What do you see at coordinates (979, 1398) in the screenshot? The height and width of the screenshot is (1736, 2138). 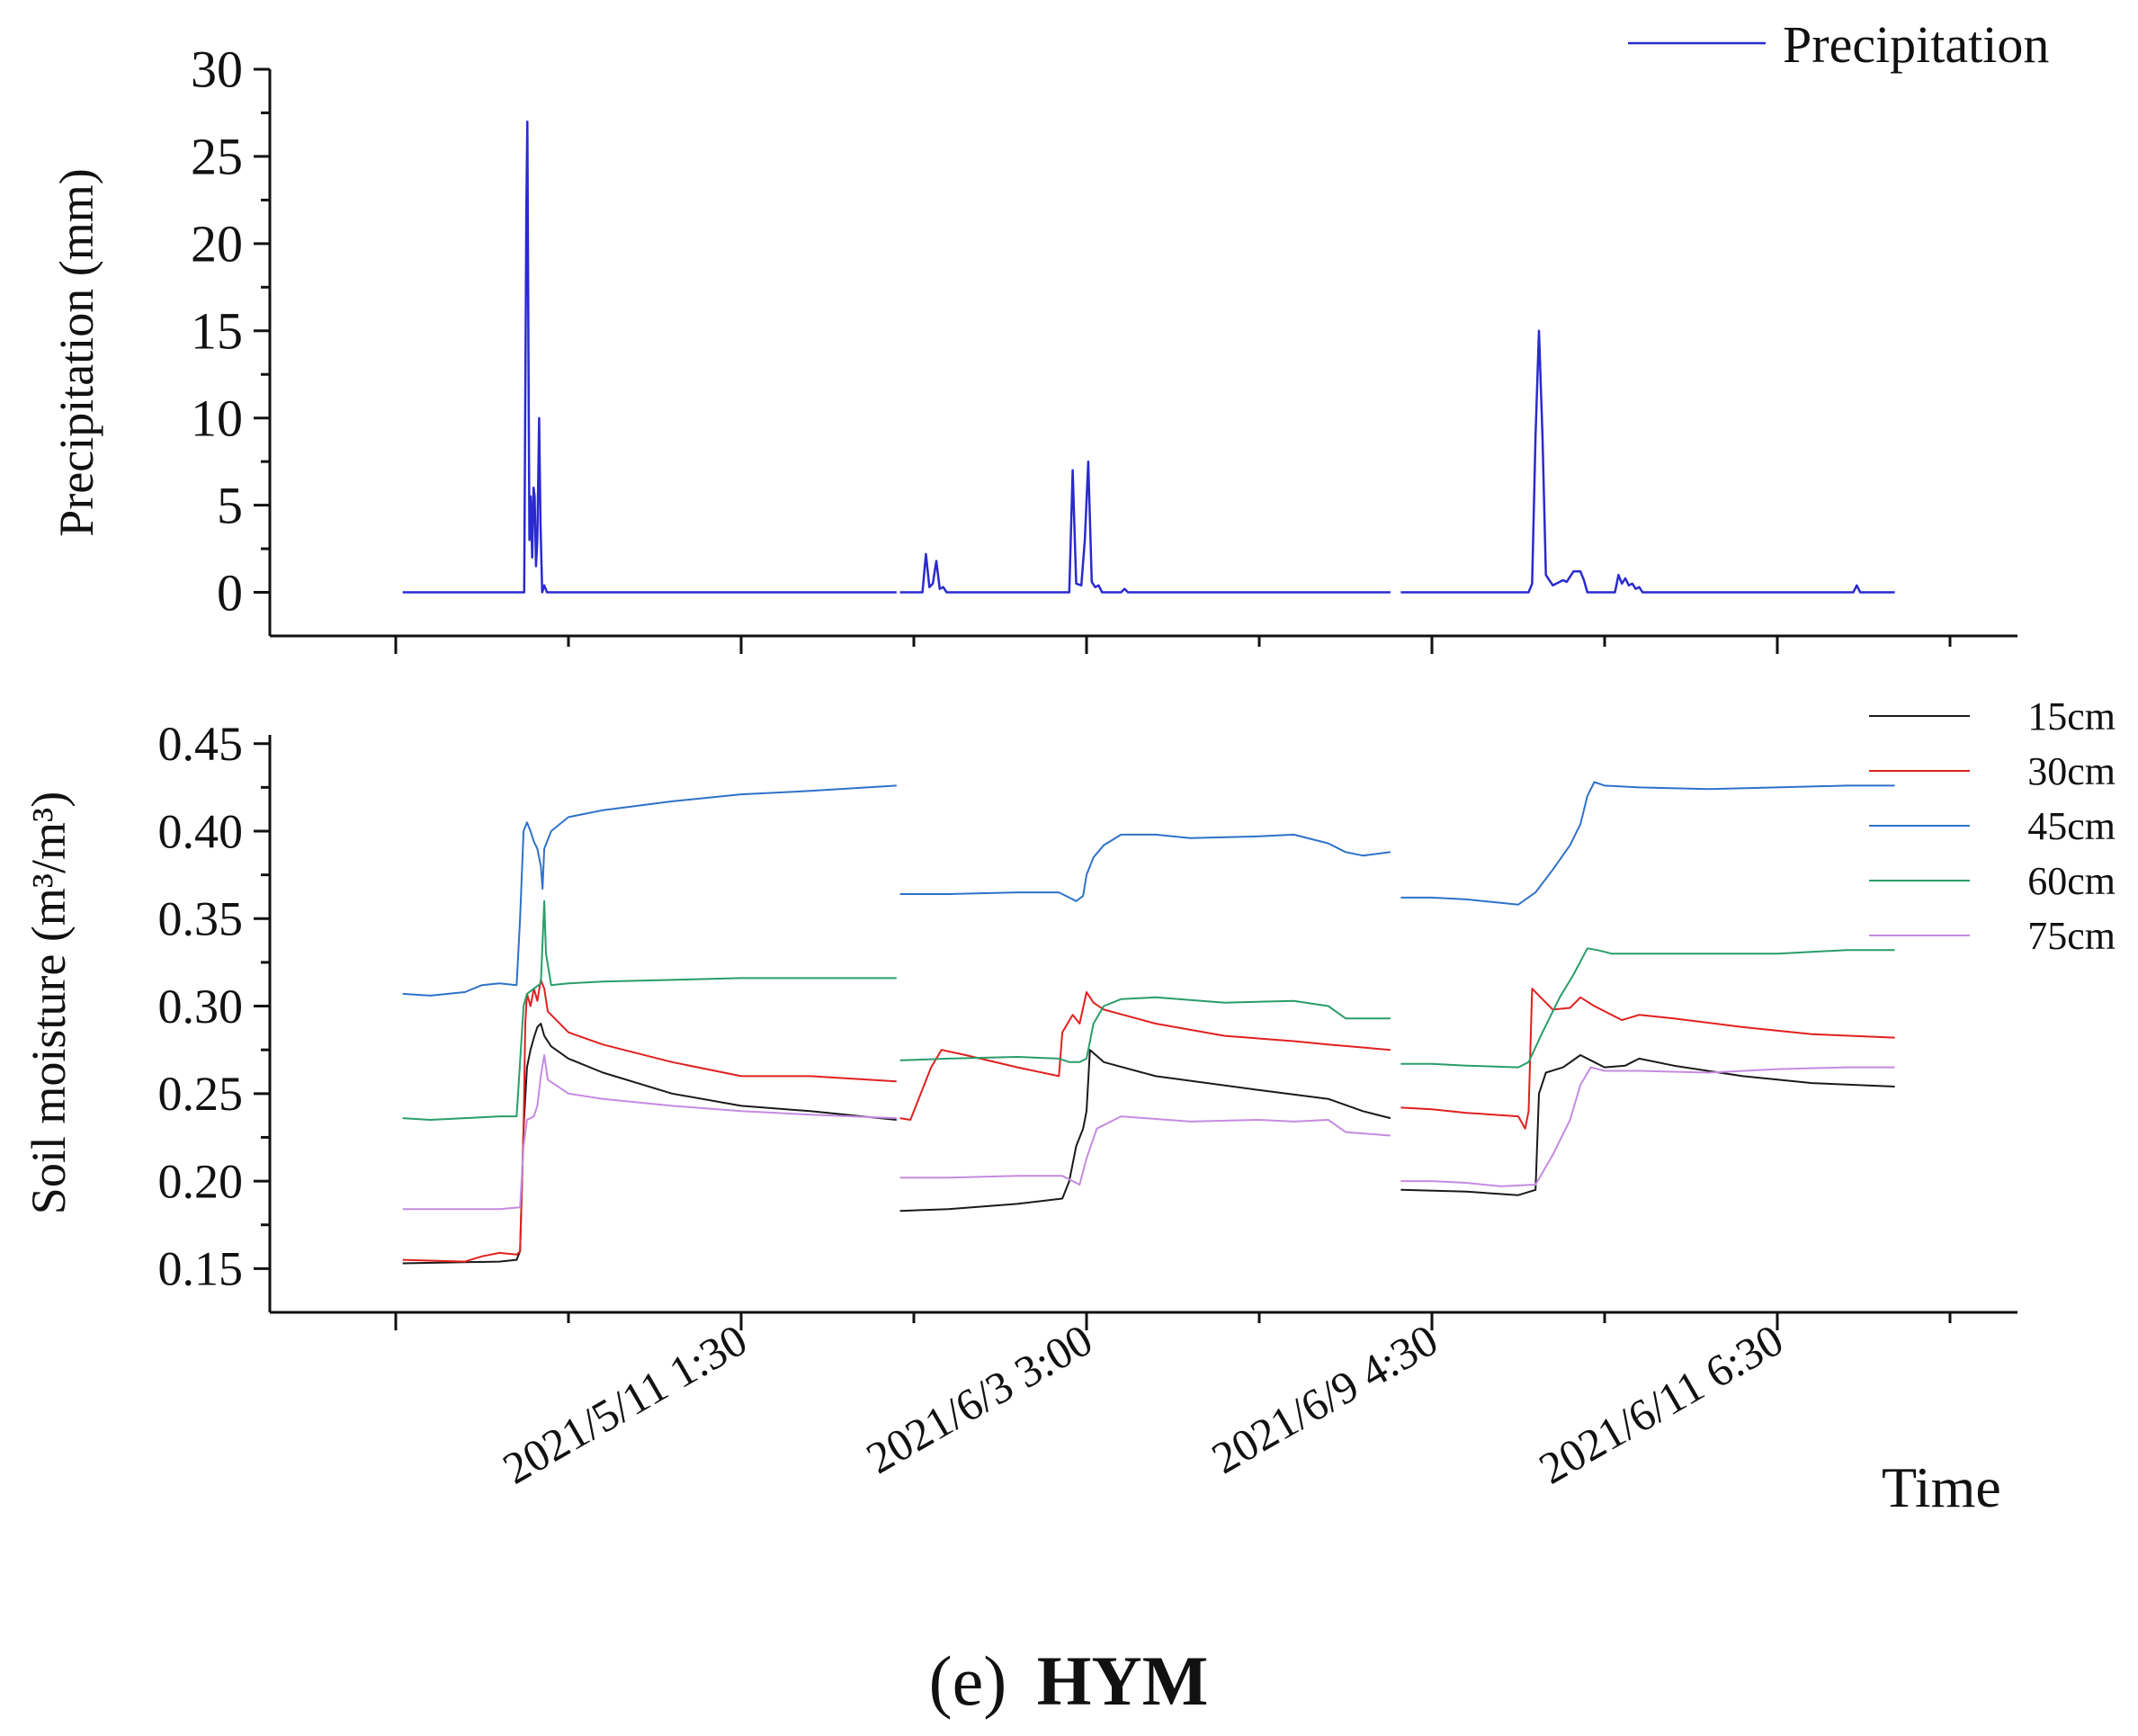 I see `soil-x-tick-label: 2021/6/3 3:00` at bounding box center [979, 1398].